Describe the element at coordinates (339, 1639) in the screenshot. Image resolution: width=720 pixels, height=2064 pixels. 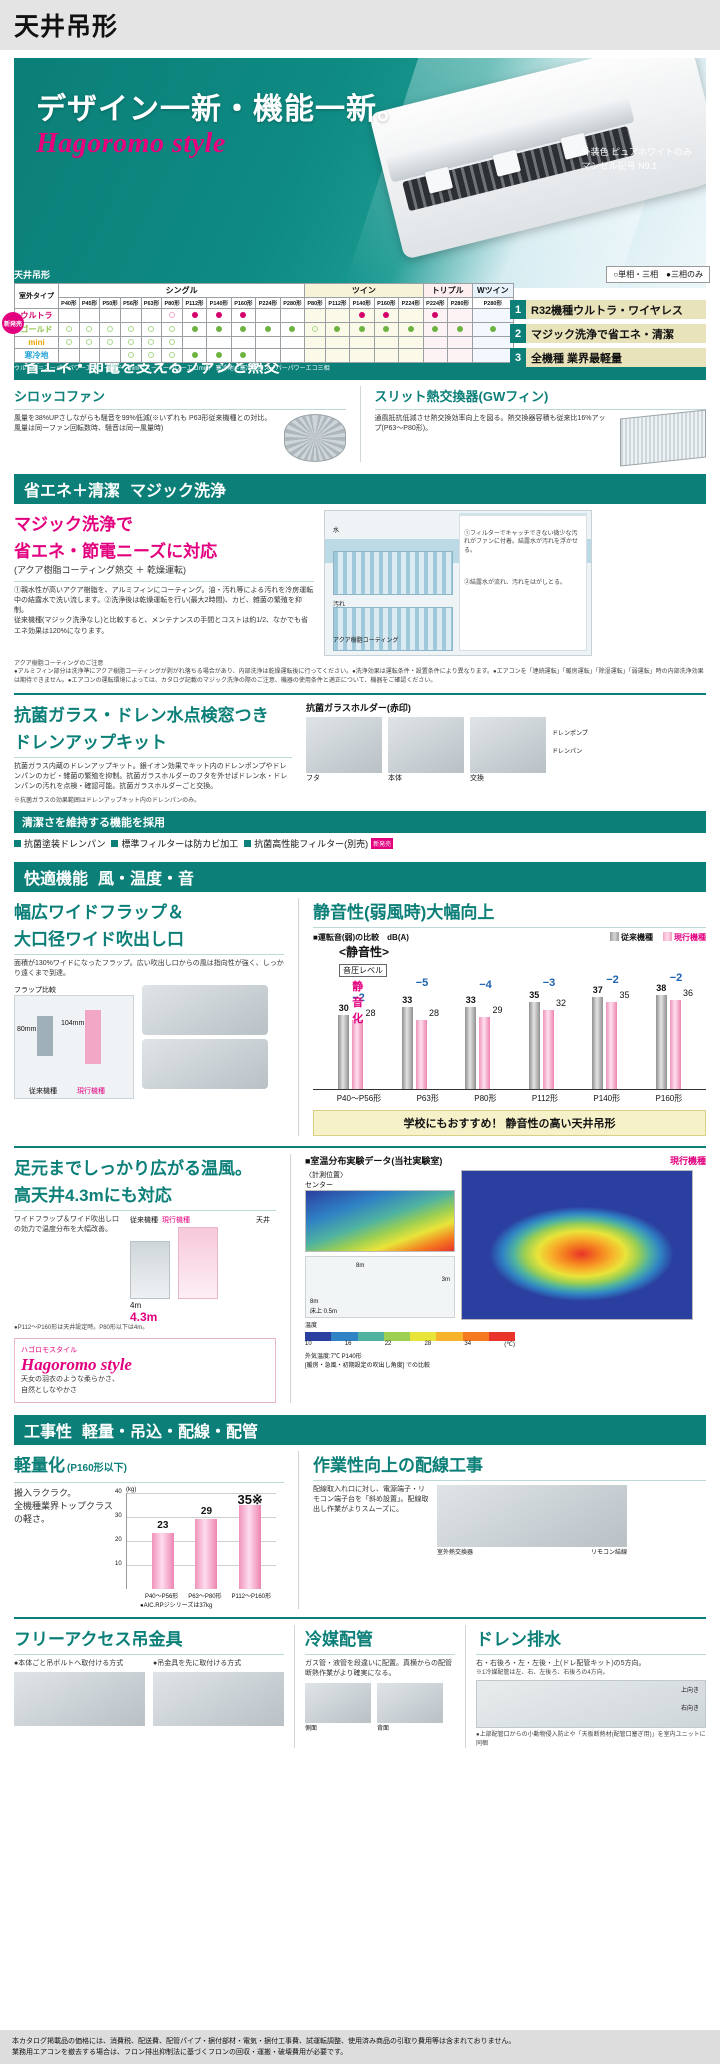
I see `refrig-title: 冷媒配管` at that location.